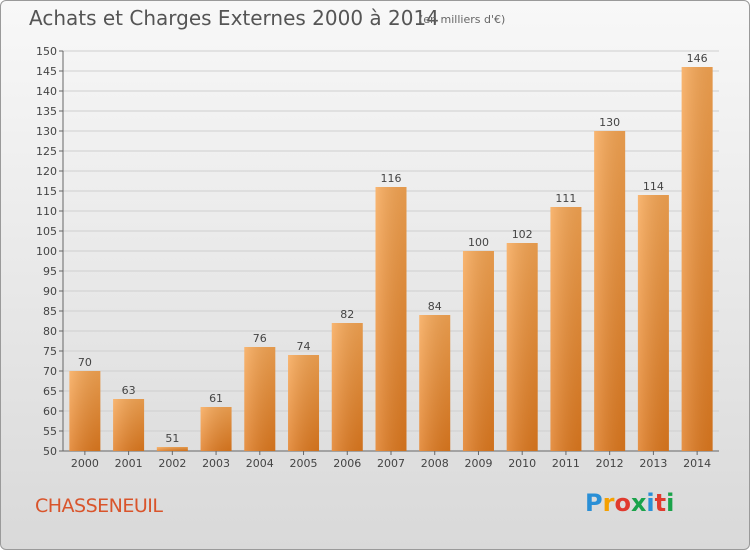  What do you see at coordinates (566, 329) in the screenshot?
I see `bar-shade-2011` at bounding box center [566, 329].